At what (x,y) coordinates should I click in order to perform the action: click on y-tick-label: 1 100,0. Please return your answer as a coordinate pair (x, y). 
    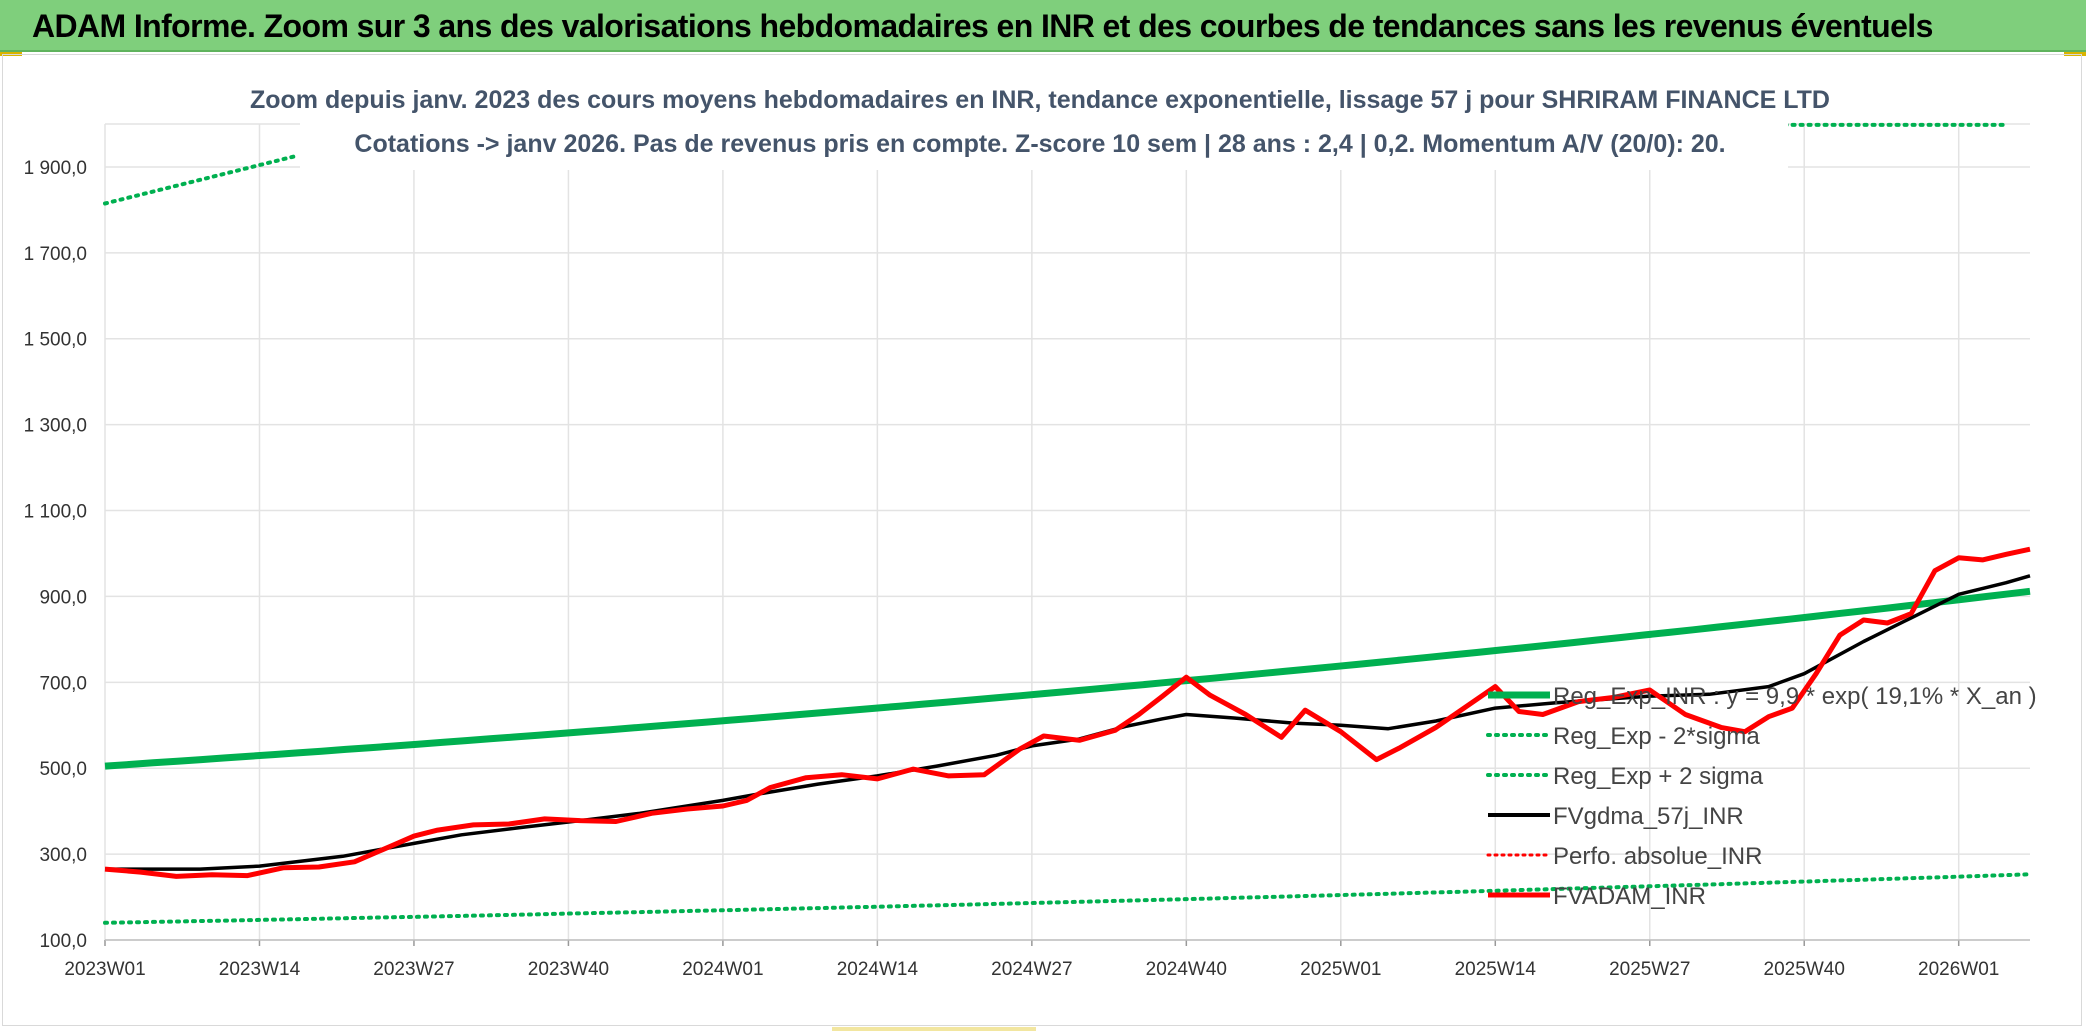
    Looking at the image, I should click on (55, 512).